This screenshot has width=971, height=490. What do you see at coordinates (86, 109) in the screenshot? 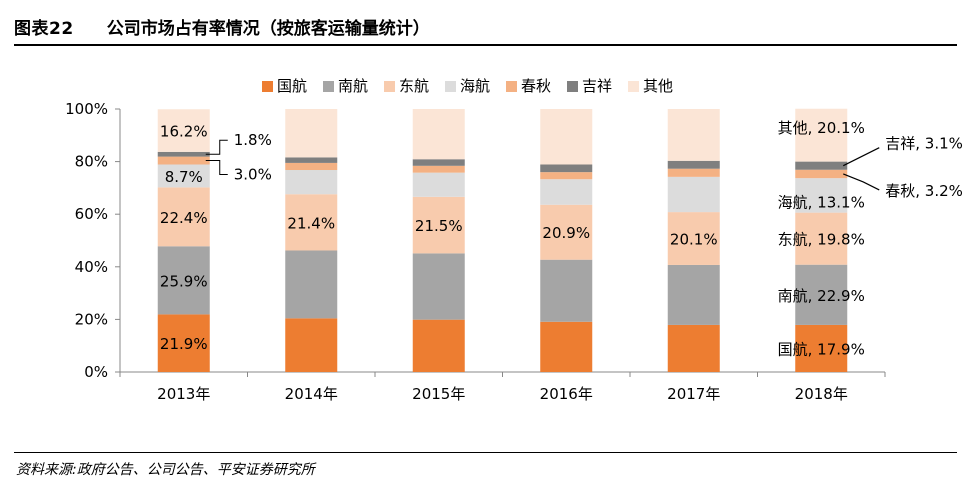
I see `y-tick-label: 100%` at bounding box center [86, 109].